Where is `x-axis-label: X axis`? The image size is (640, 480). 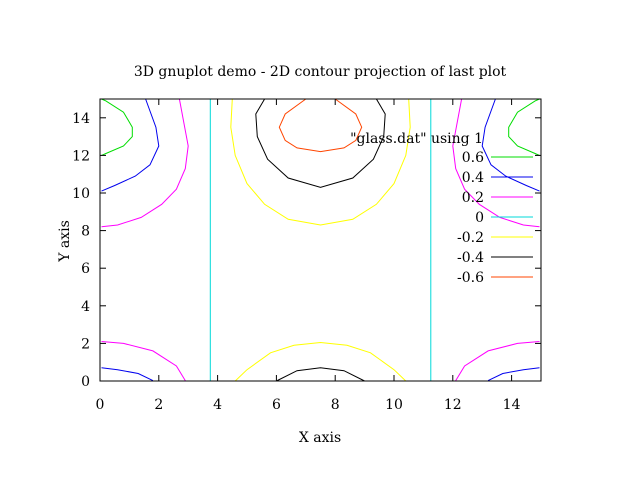
x-axis-label: X axis is located at coordinates (320, 438).